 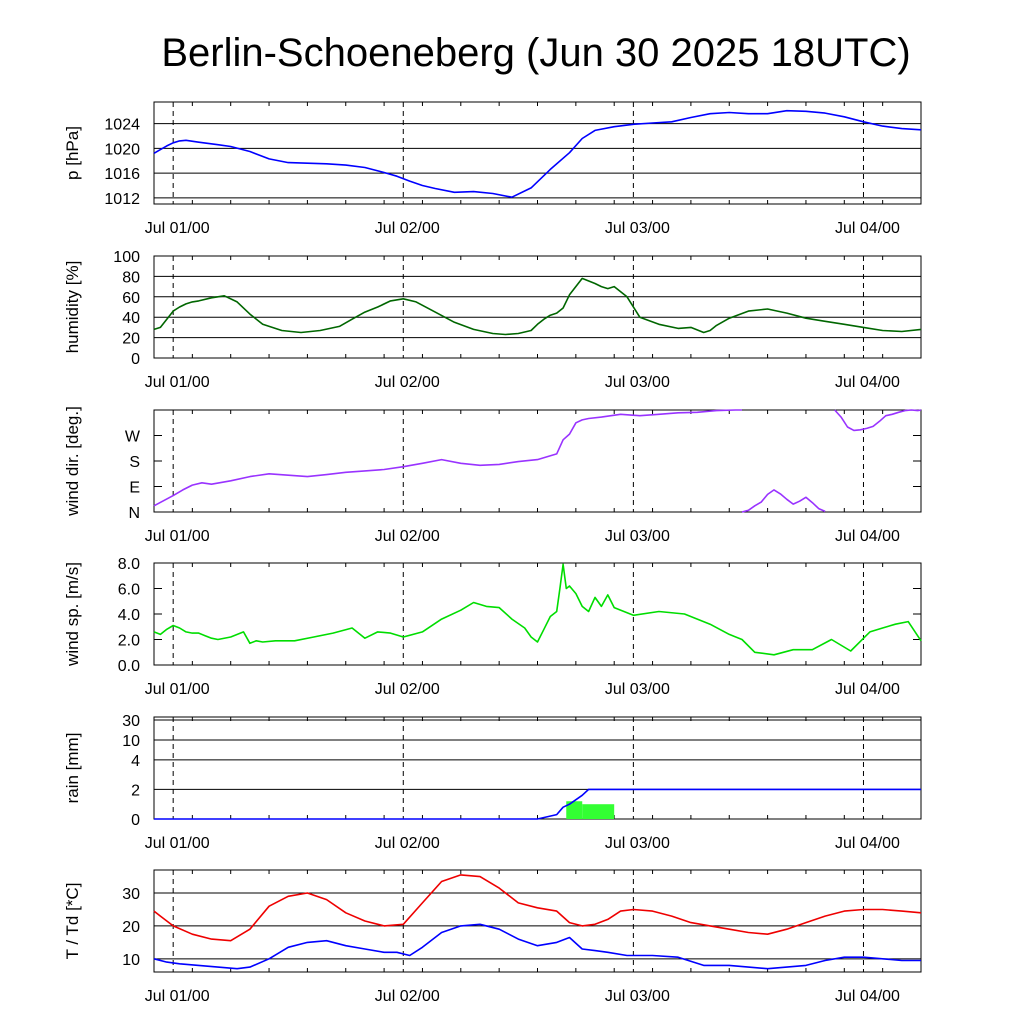 I want to click on y-tick-label: 1020, so click(x=122, y=149).